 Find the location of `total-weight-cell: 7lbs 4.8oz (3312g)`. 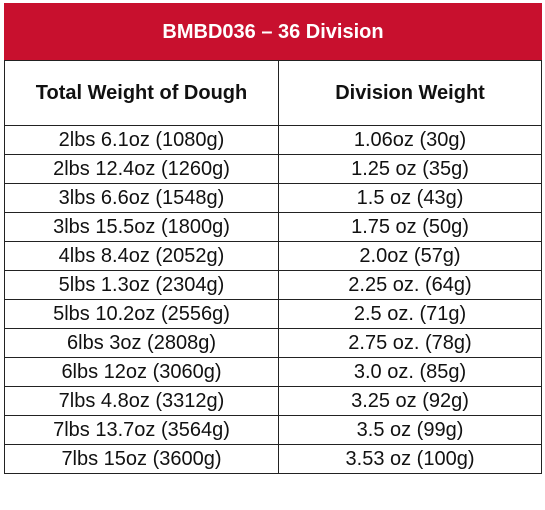

total-weight-cell: 7lbs 4.8oz (3312g) is located at coordinates (141, 401).